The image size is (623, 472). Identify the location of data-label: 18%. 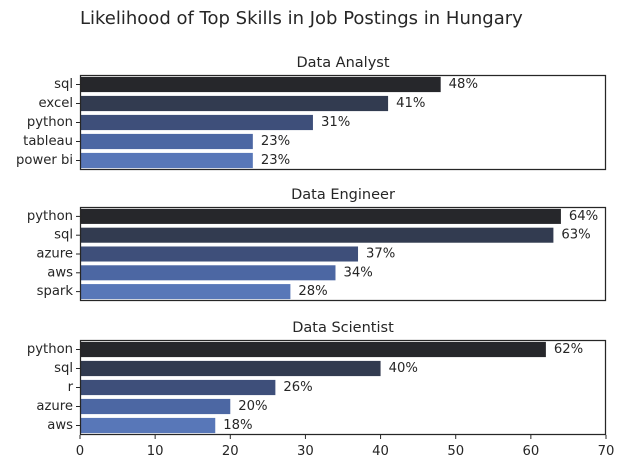
(237, 425).